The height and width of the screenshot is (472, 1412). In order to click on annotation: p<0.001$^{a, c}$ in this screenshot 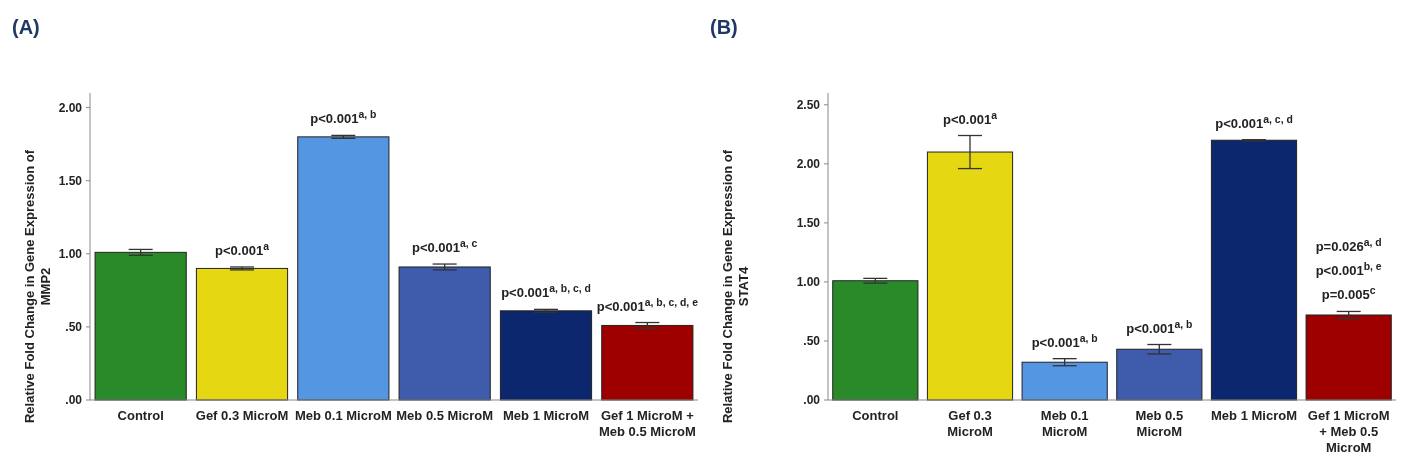, I will do `click(444, 246)`.